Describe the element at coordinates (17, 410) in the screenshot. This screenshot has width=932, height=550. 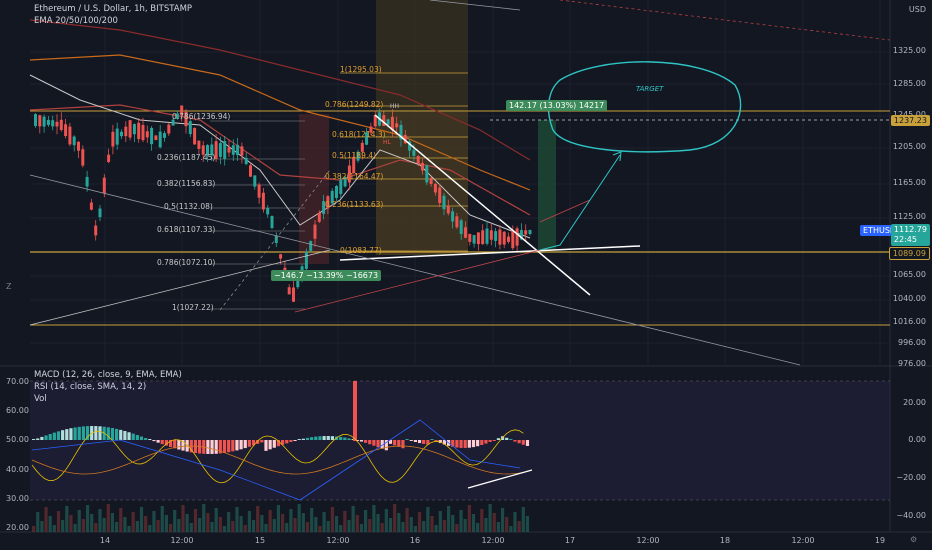
I see `rsi-tick: 60.00` at that location.